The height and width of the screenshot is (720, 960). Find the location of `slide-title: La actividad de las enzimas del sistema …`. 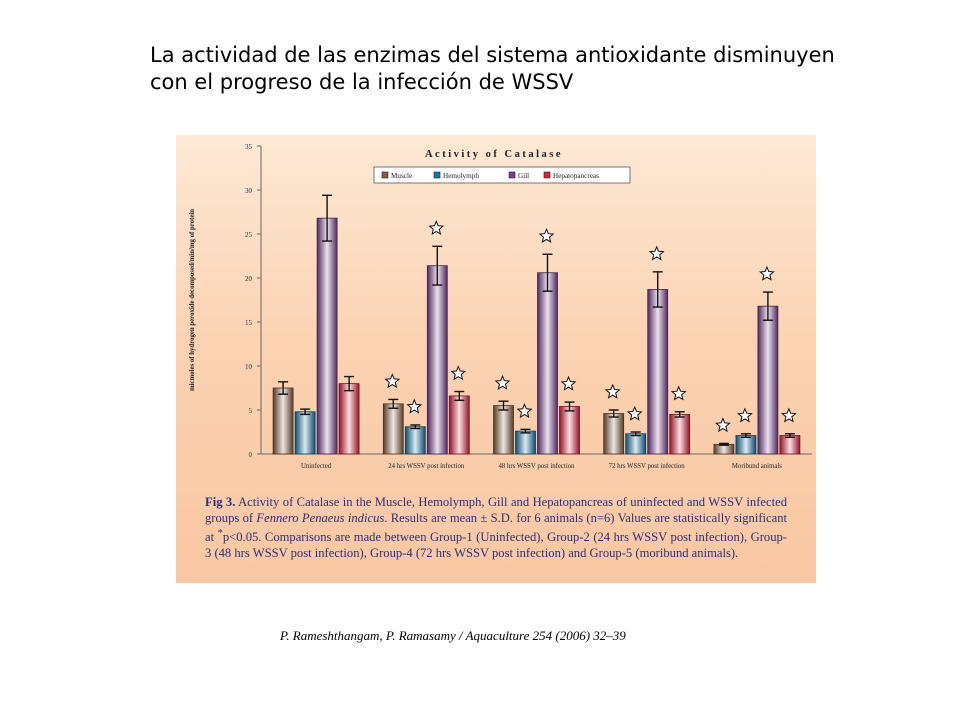

slide-title: La actividad de las enzimas del sistema … is located at coordinates (510, 69).